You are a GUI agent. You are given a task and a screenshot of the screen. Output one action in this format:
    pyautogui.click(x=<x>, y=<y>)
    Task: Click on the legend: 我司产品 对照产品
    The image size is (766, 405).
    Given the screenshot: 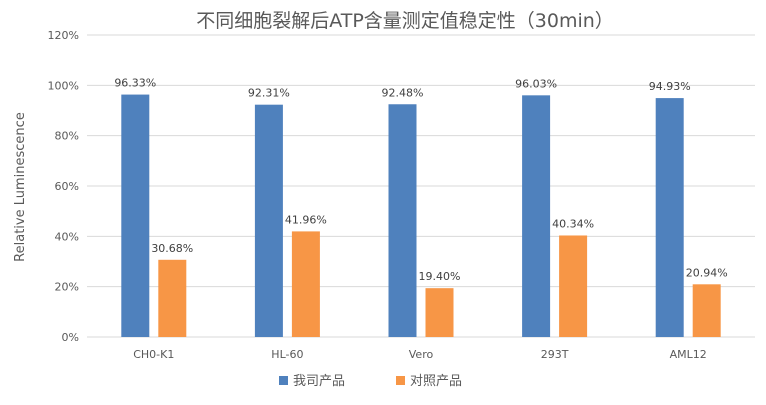 What is the action you would take?
    pyautogui.click(x=370, y=381)
    